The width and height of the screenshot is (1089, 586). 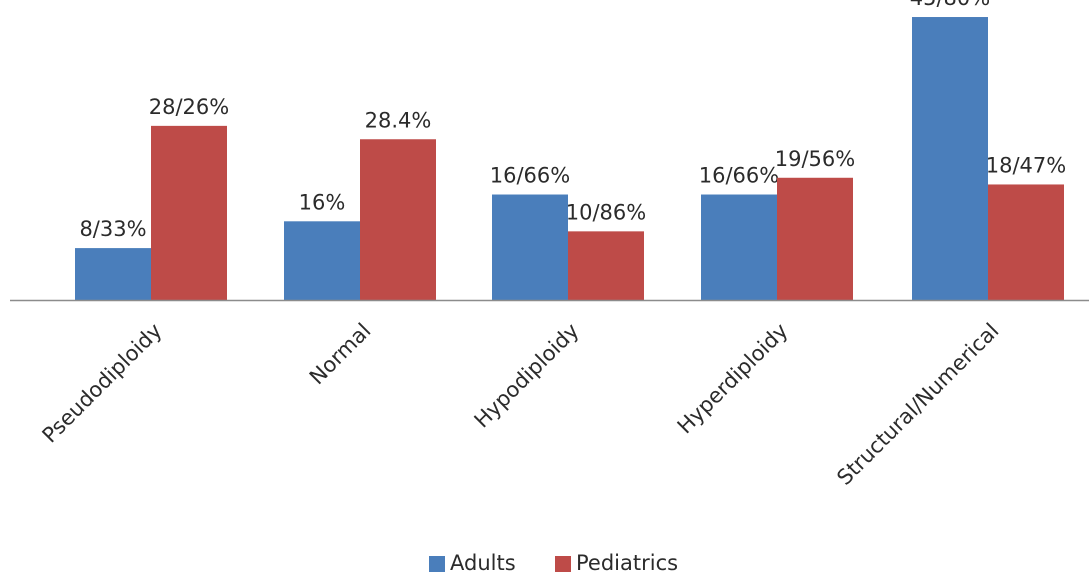 I want to click on data-label-pediatrics-3: 19/56%, so click(x=815, y=159).